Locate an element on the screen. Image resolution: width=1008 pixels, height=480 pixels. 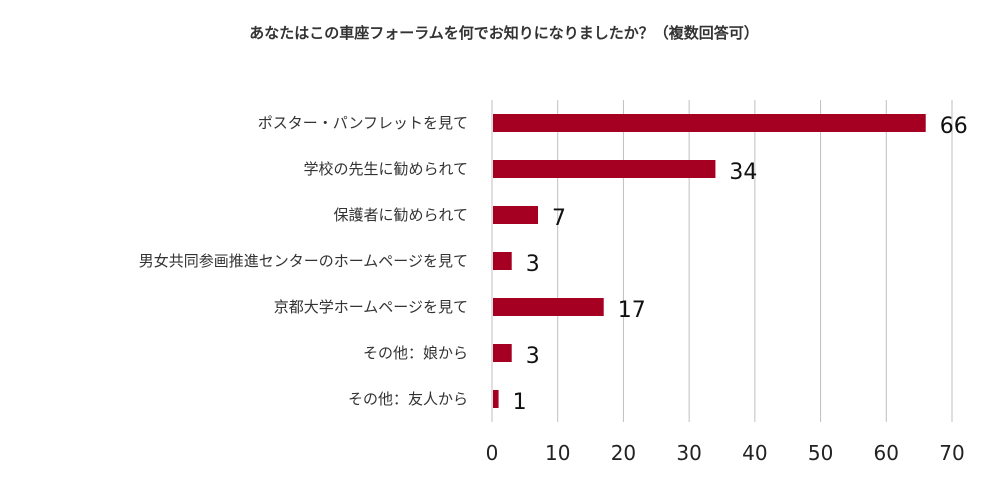
x-tick-label-20: 20 is located at coordinates (623, 453).